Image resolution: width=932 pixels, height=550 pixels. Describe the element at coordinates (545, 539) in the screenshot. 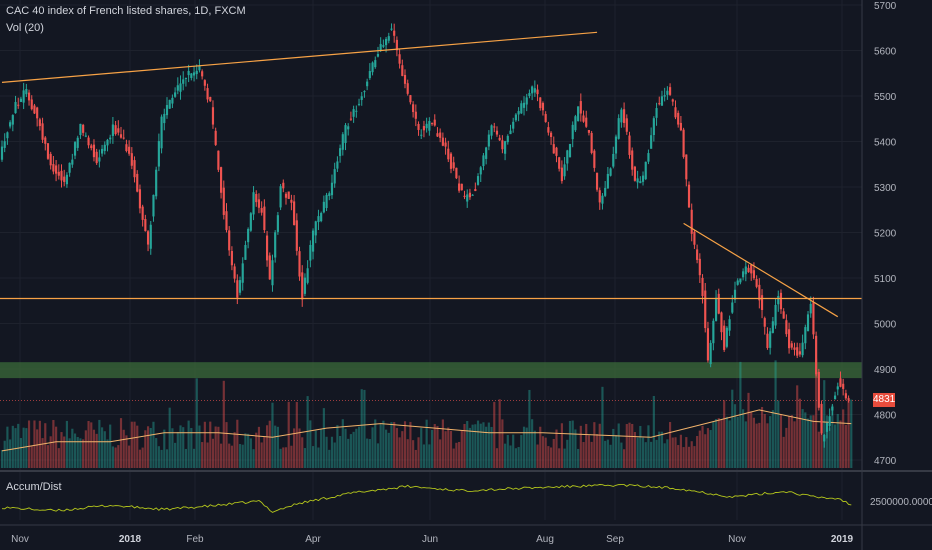

I see `month-label: Aug` at that location.